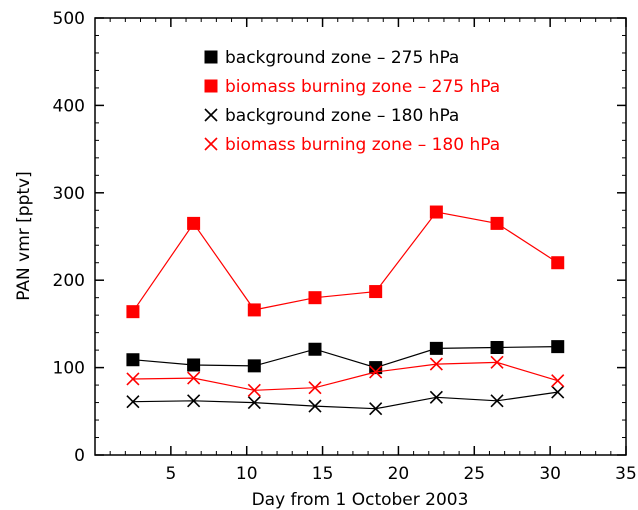 This screenshot has width=638, height=510. I want to click on legend-item: background zone – 180 hPa, so click(331, 116).